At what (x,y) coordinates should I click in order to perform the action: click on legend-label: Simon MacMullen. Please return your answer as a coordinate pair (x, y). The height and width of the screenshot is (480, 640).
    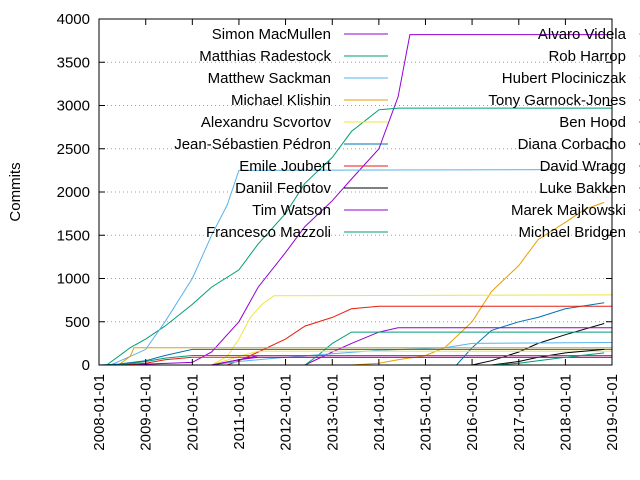
    Looking at the image, I should click on (271, 34).